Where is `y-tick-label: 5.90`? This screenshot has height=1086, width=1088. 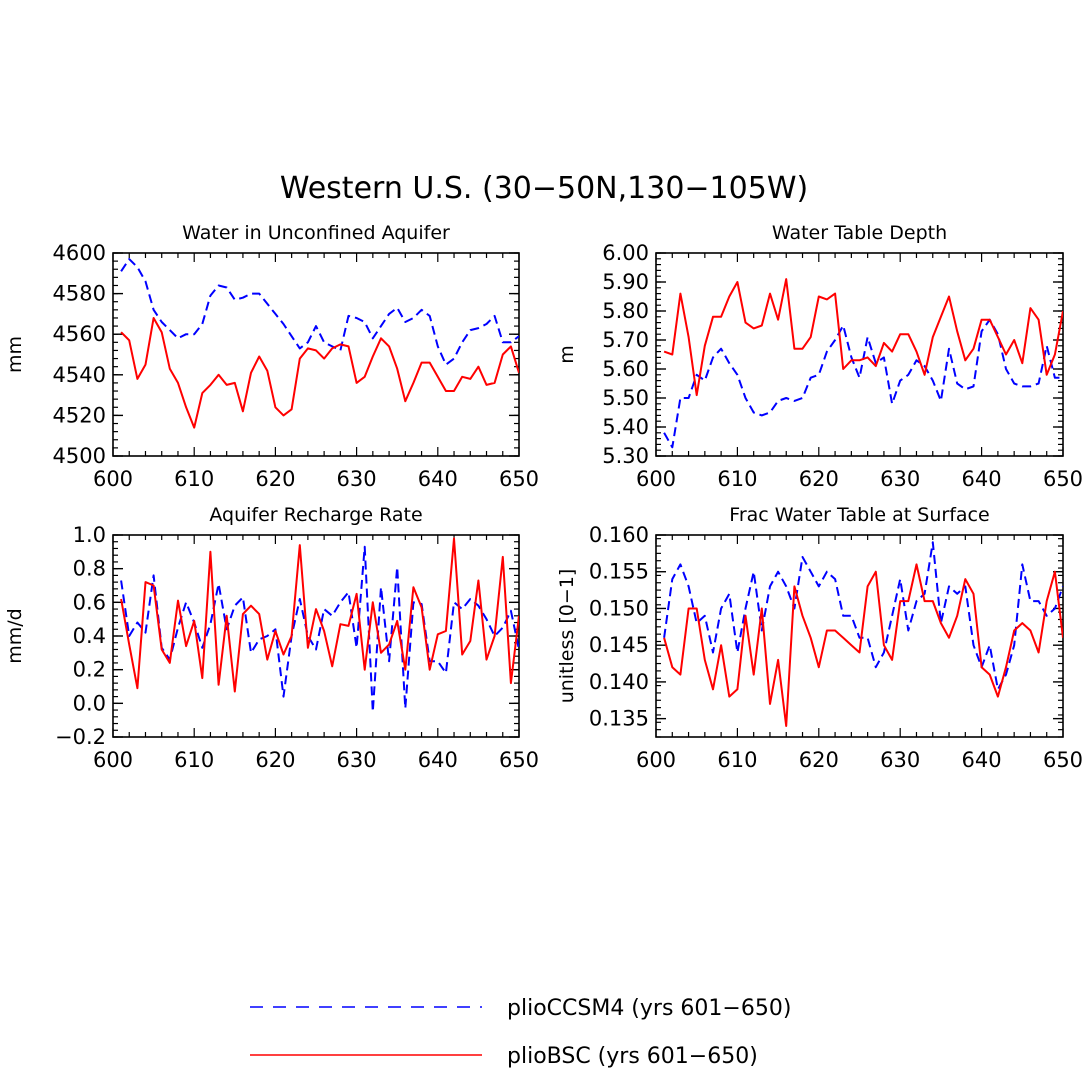
y-tick-label: 5.90 is located at coordinates (625, 282).